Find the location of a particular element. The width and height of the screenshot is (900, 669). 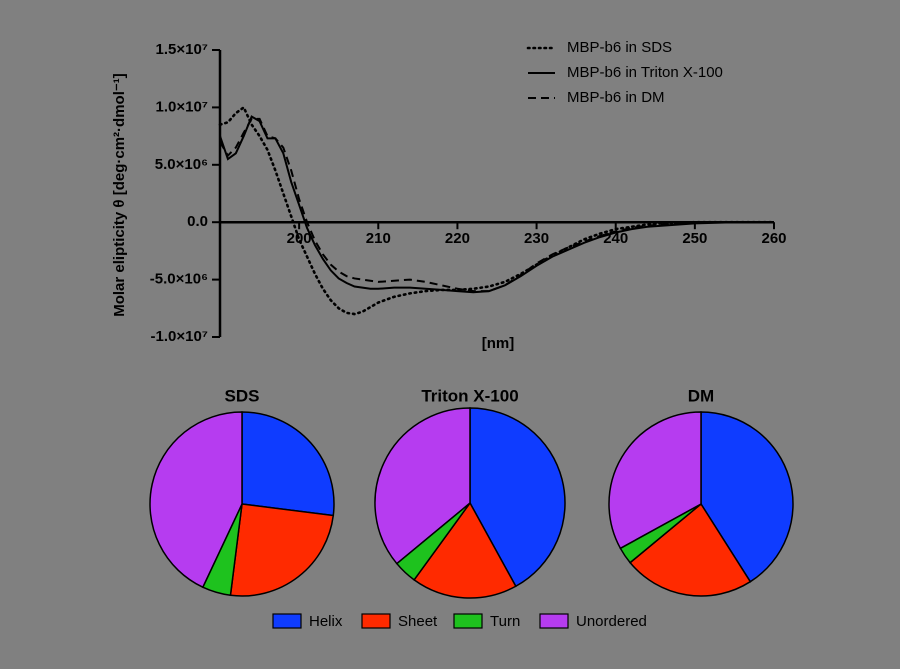

x-tick-label: 260 is located at coordinates (773, 238).